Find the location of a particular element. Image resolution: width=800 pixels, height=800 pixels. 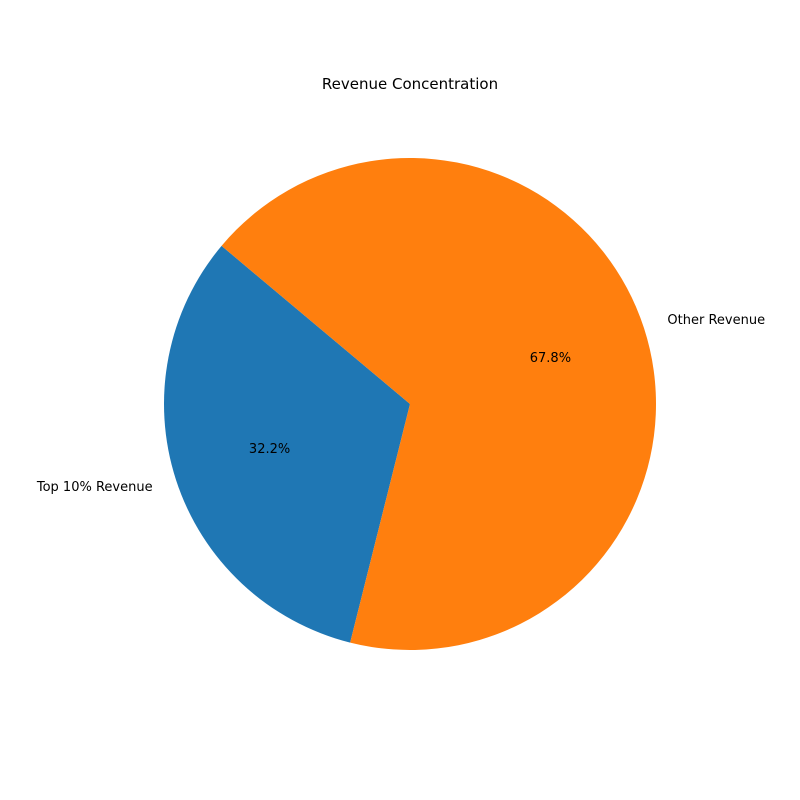

slice-label-0: Top 10% Revenue is located at coordinates (94, 487).